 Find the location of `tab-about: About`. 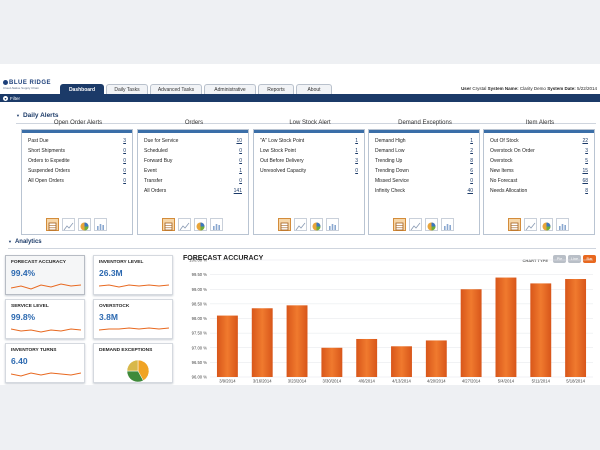

tab-about: About is located at coordinates (314, 89).